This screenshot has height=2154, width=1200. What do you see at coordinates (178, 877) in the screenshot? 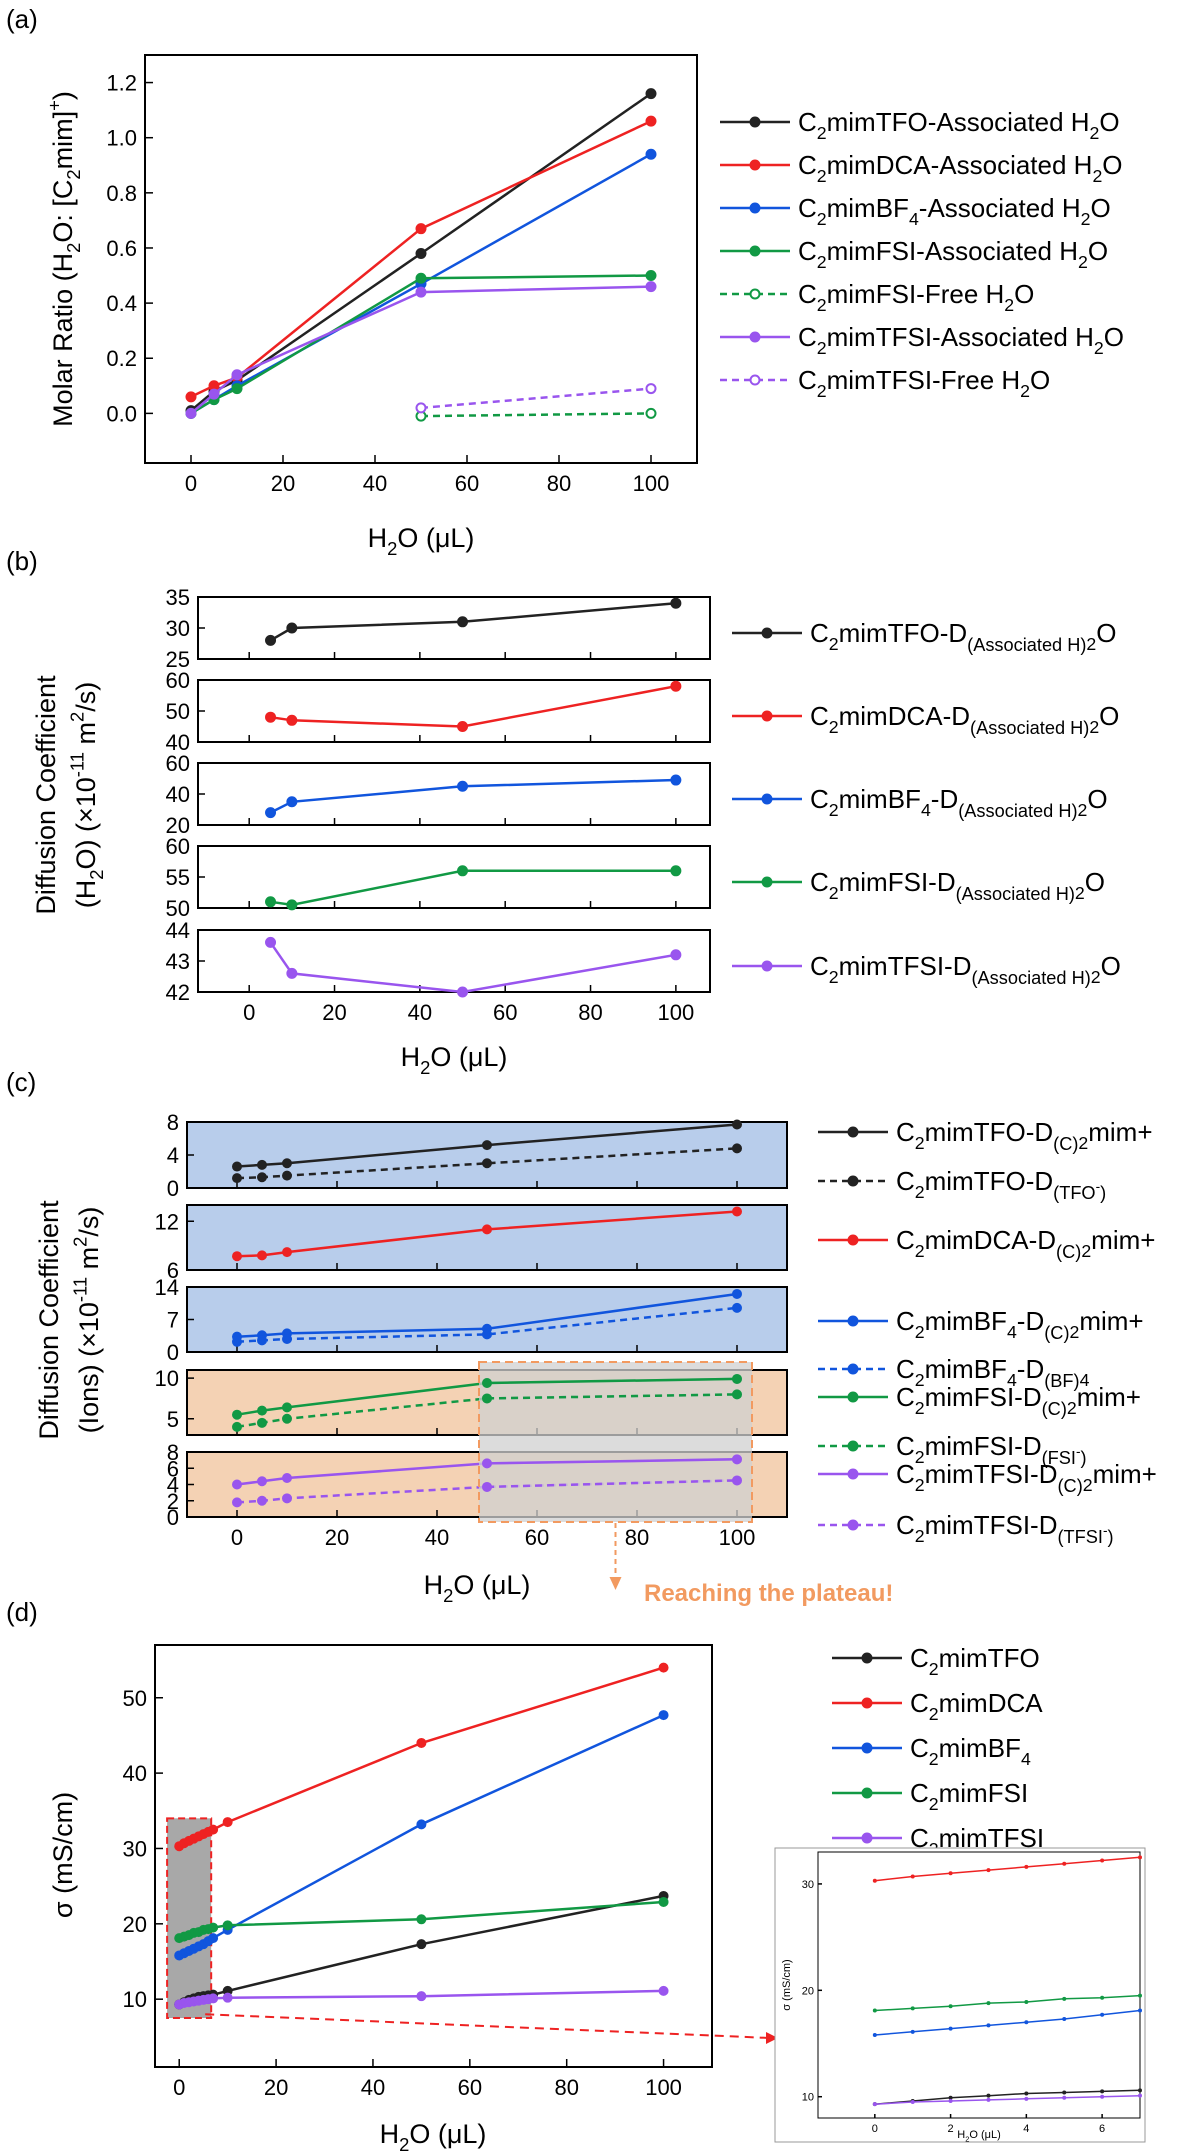
I see `y-tick-label: 55` at bounding box center [178, 877].